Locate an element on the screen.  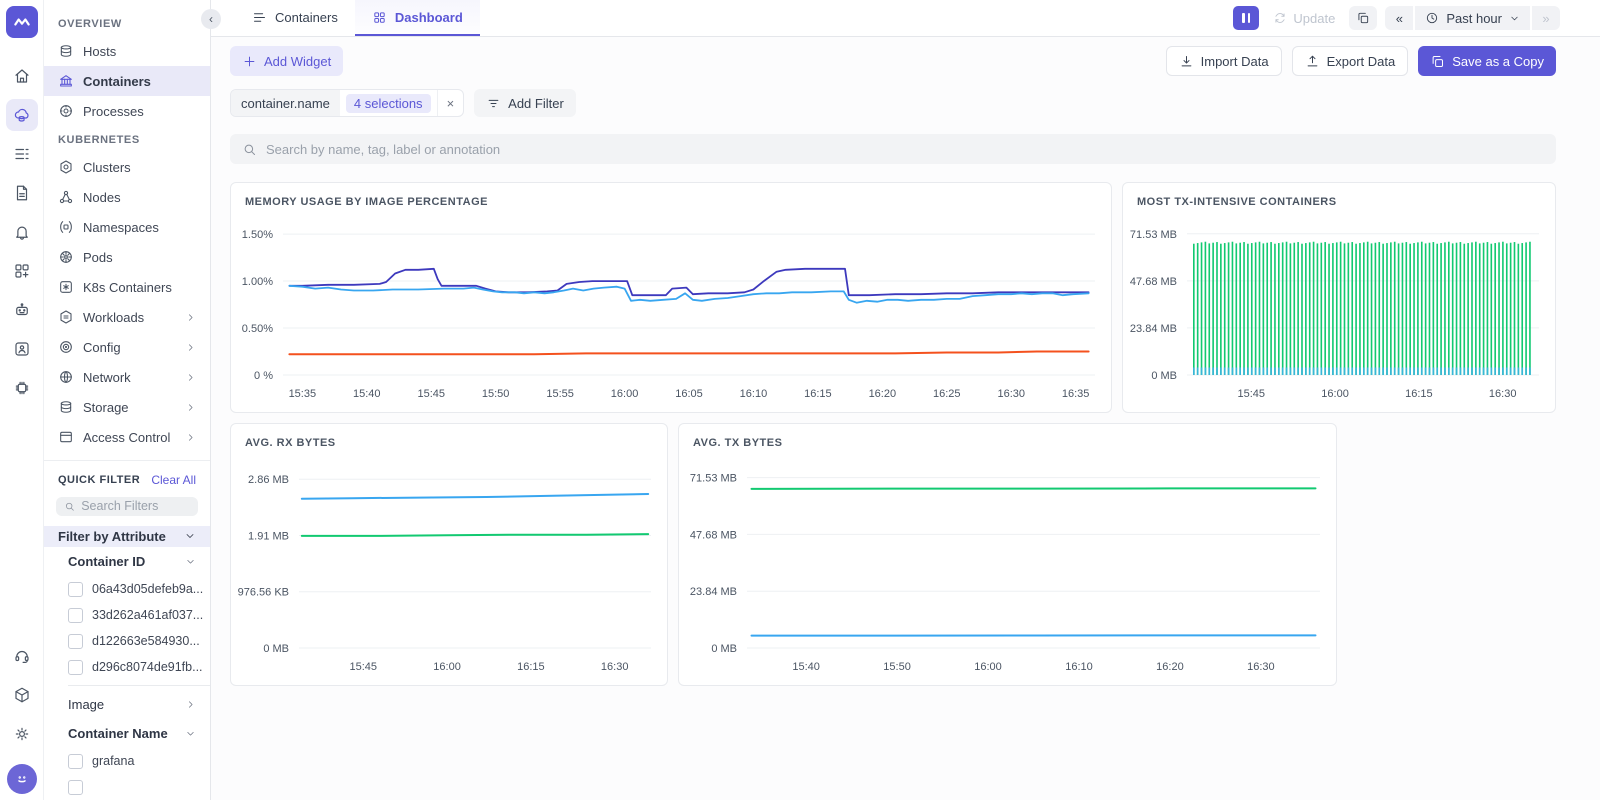
support-headset-icon is located at coordinates (22, 656).